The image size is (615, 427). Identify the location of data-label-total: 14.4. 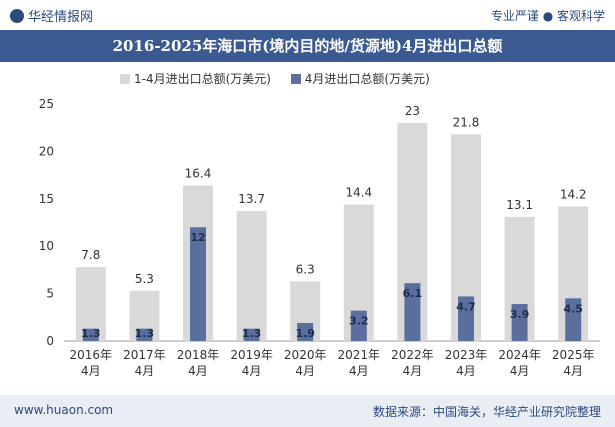
(358, 192).